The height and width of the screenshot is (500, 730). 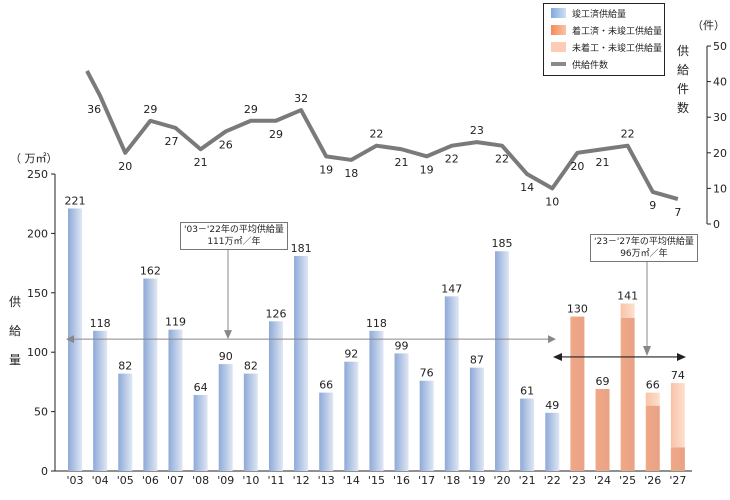 I want to click on x-tick-label: '25, so click(x=627, y=480).